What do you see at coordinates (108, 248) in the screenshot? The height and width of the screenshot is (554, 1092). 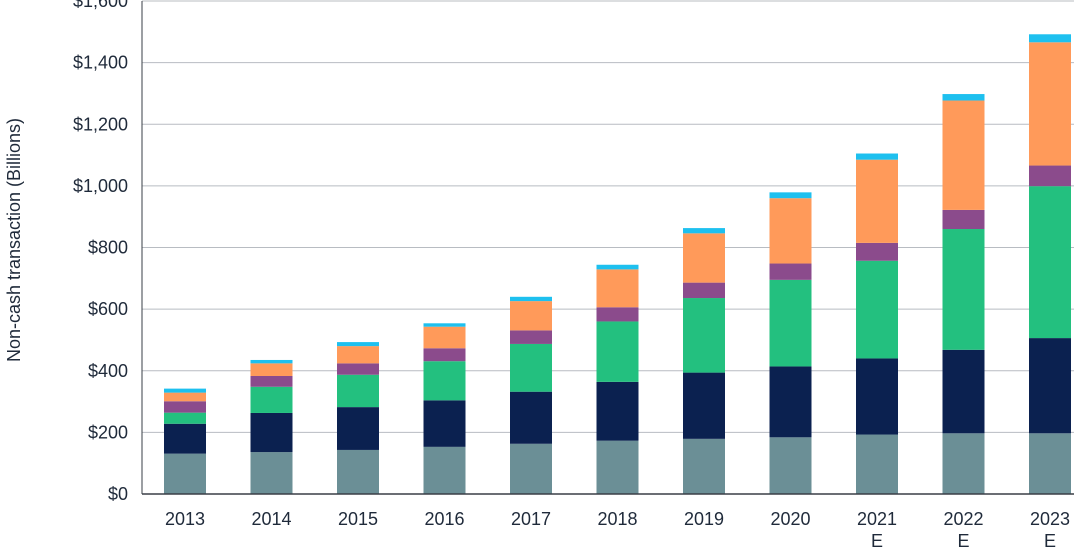 I see `y-tick-label: $800` at bounding box center [108, 248].